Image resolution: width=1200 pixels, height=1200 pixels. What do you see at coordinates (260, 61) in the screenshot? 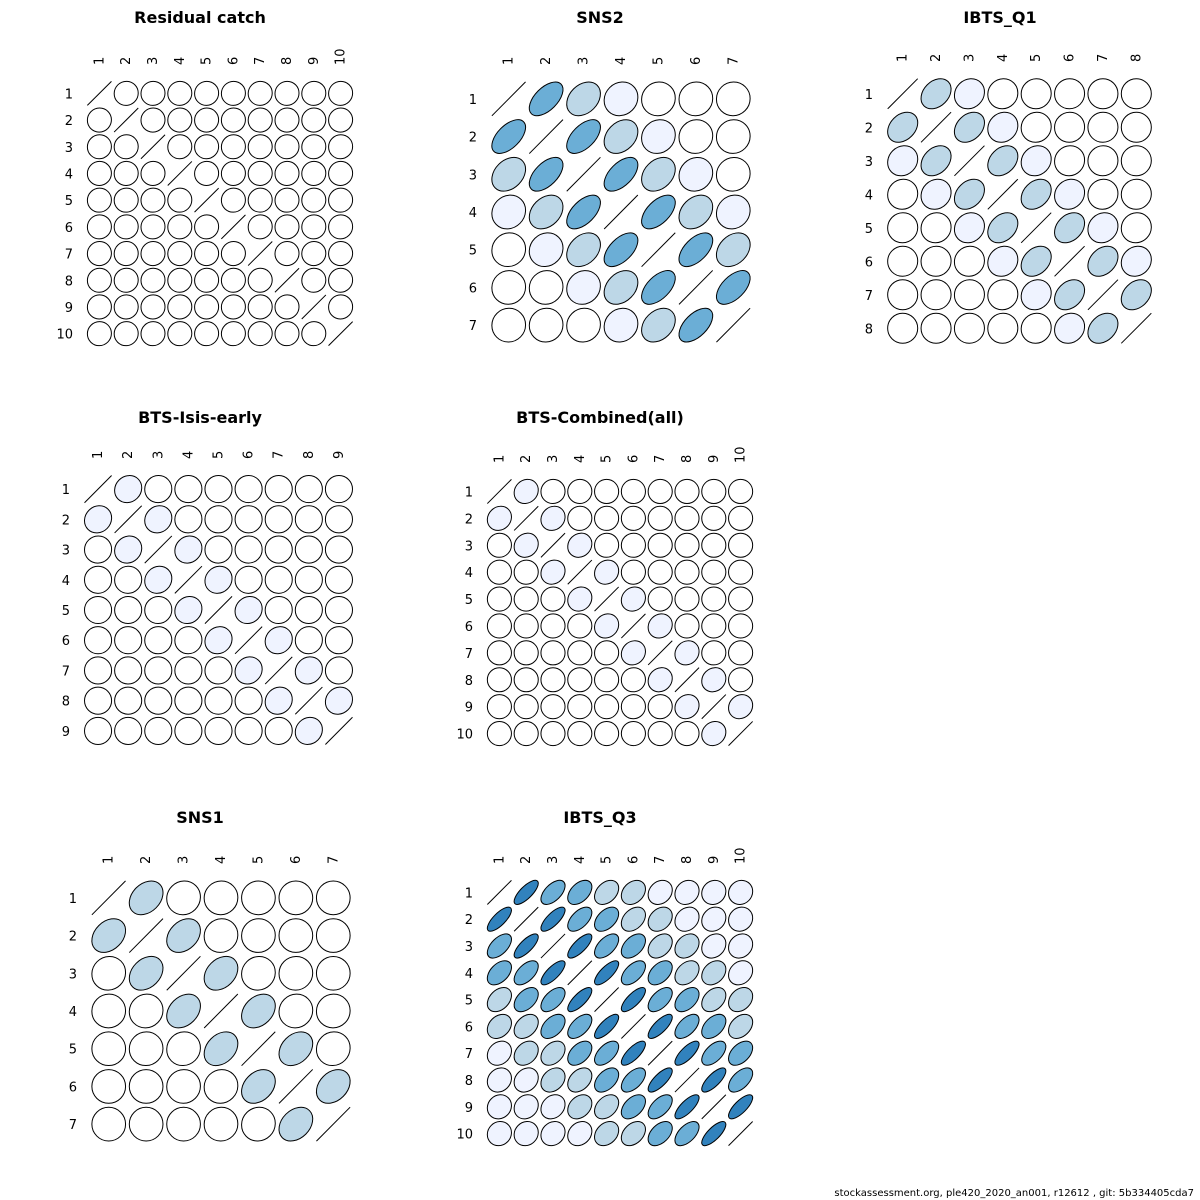
I see `col-tick-label: 7` at bounding box center [260, 61].